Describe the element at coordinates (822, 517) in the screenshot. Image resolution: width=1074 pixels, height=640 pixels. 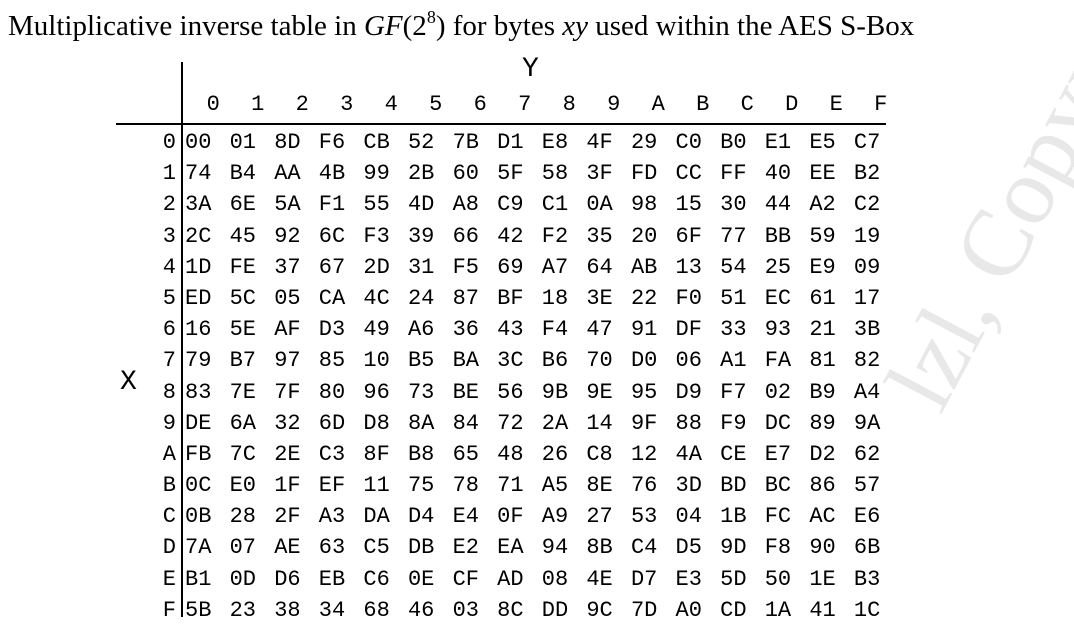
I see `table-cell: AC` at that location.